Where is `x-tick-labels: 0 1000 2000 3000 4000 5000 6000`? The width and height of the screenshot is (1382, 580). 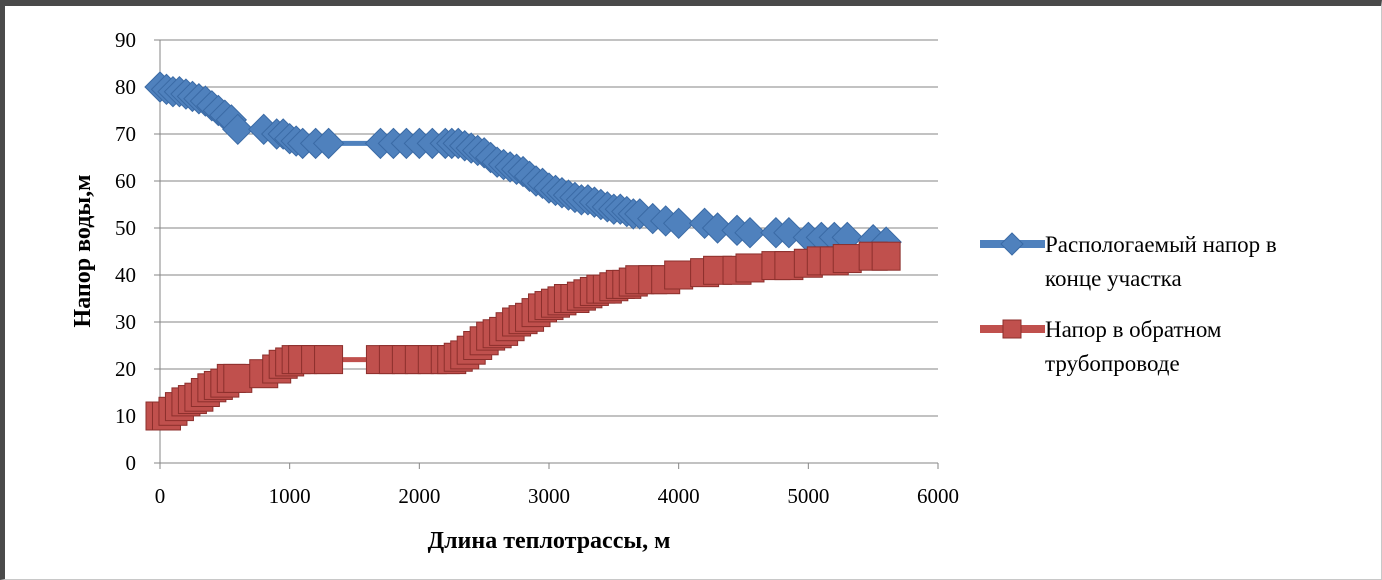
x-tick-labels: 0 1000 2000 3000 4000 5000 6000 is located at coordinates (557, 485).